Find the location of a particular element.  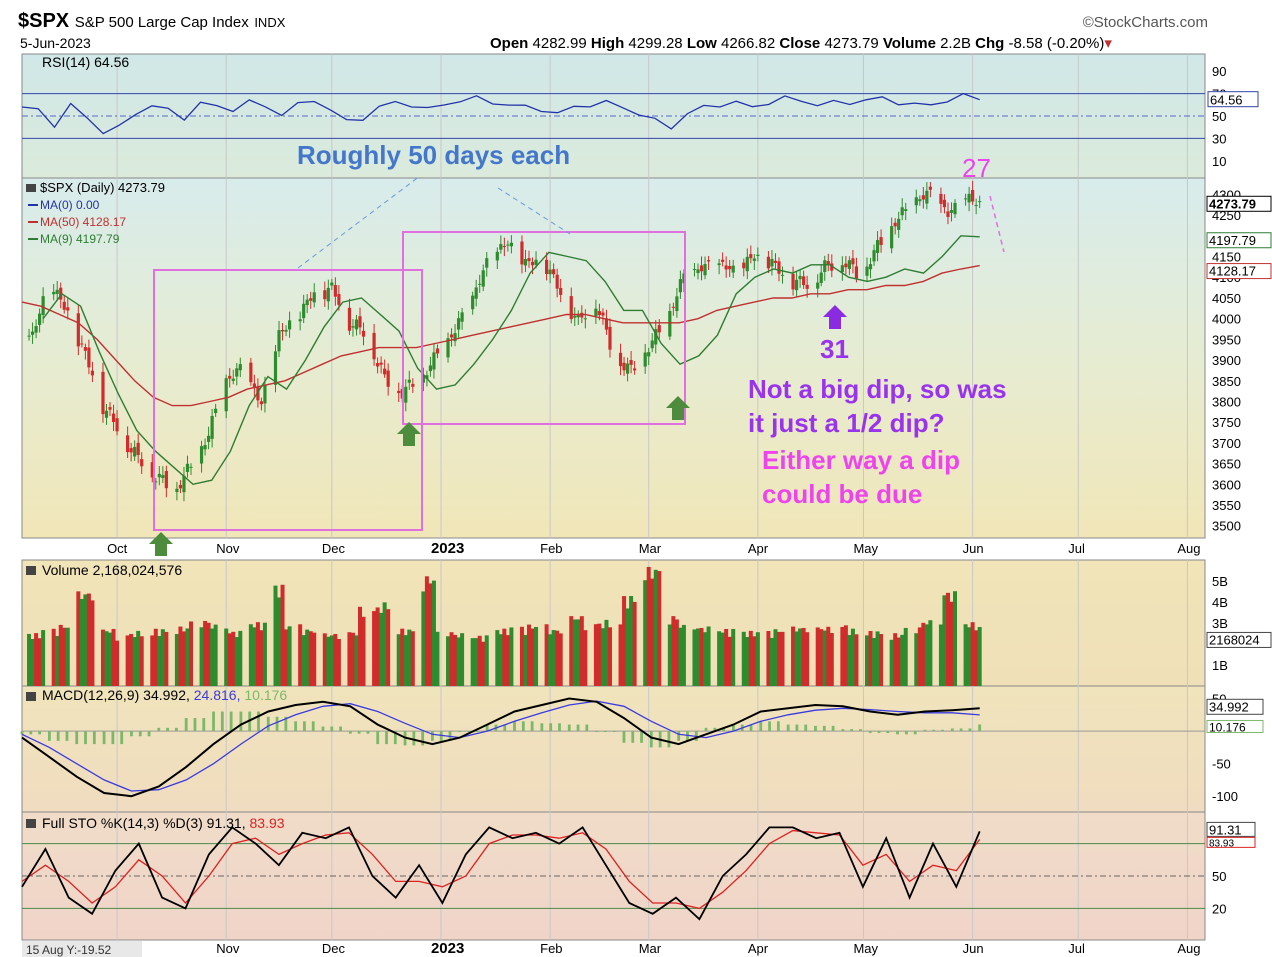

x-axis-label: Jun is located at coordinates (973, 548).